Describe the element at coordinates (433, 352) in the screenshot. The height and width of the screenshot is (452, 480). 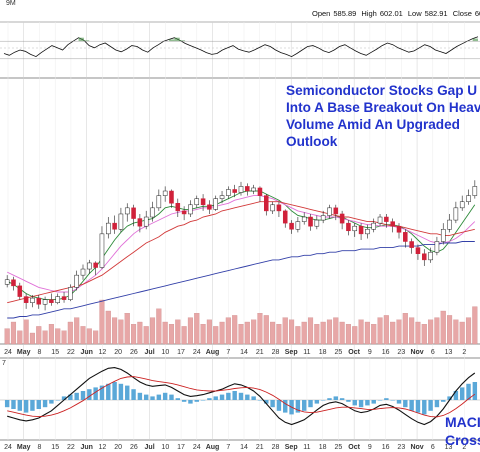
I see `x-tick-label: 6` at that location.